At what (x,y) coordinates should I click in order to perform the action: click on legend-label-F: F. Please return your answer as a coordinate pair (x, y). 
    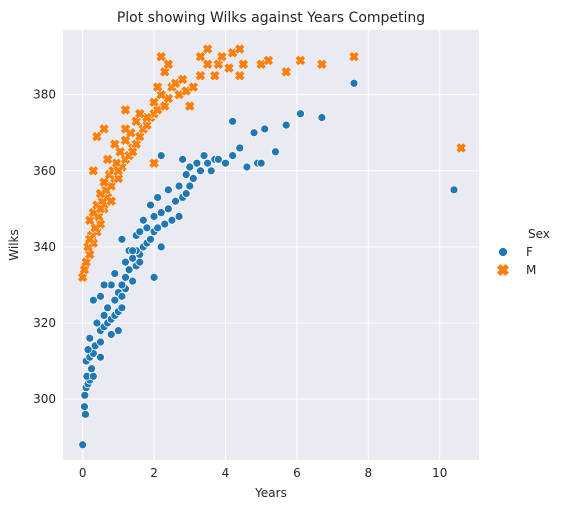
    Looking at the image, I should click on (529, 252).